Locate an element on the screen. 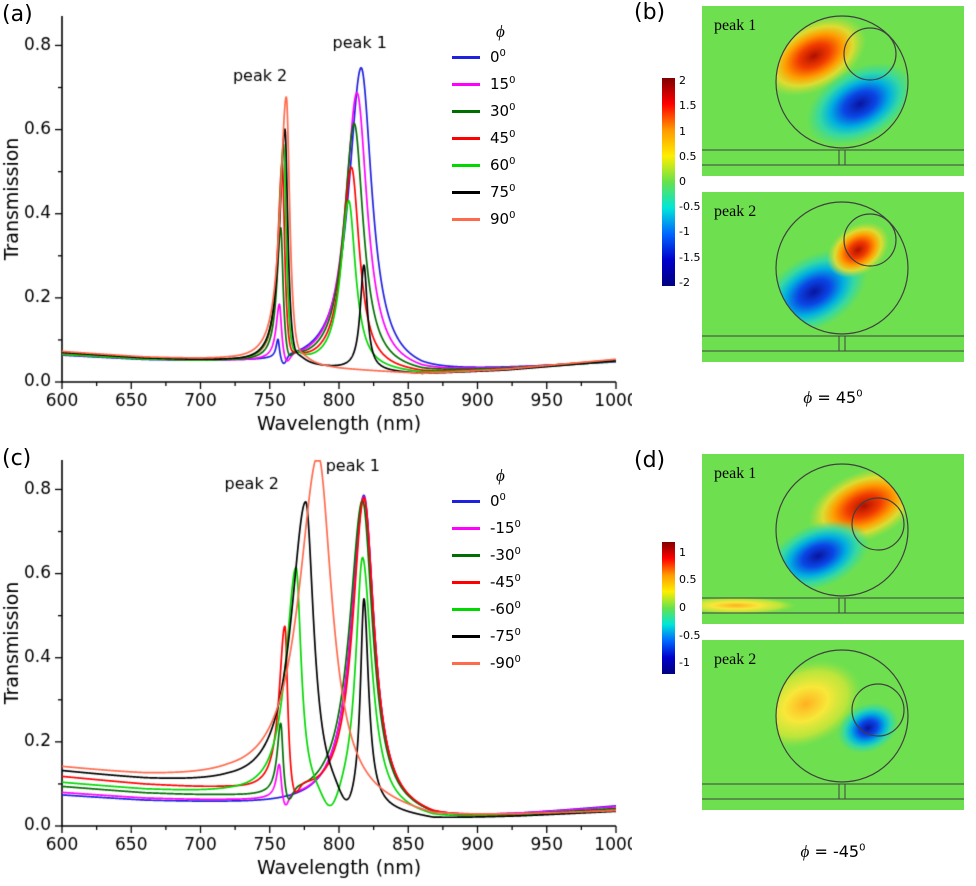 The height and width of the screenshot is (886, 976). panel-letter-a: (a) is located at coordinates (17, 14).